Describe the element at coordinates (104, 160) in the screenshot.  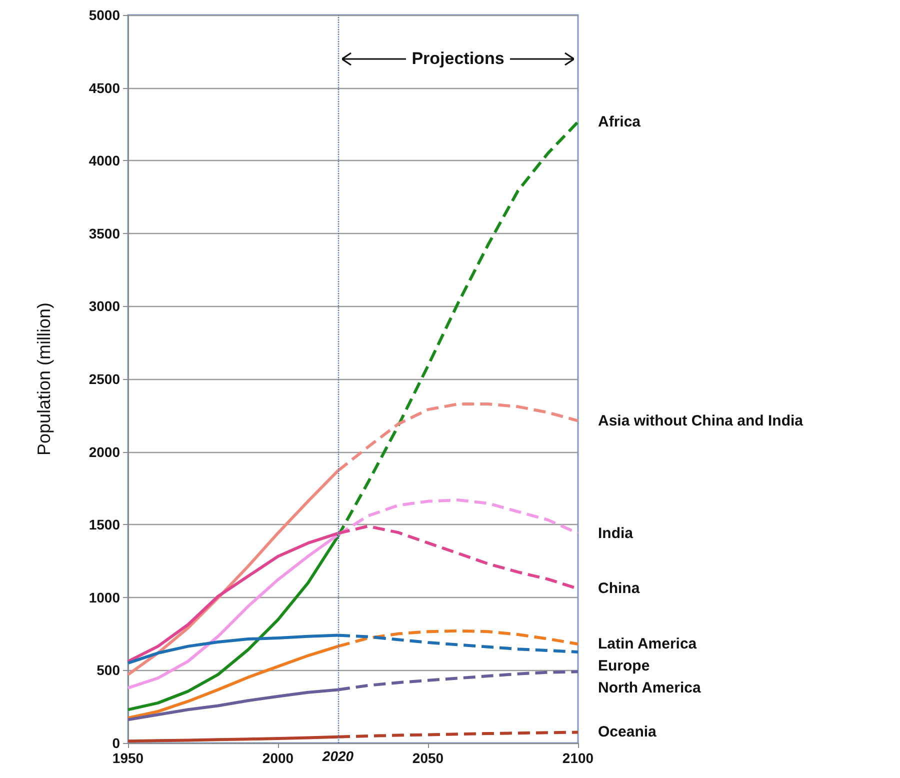
I see `y-tick-label: 4000` at that location.